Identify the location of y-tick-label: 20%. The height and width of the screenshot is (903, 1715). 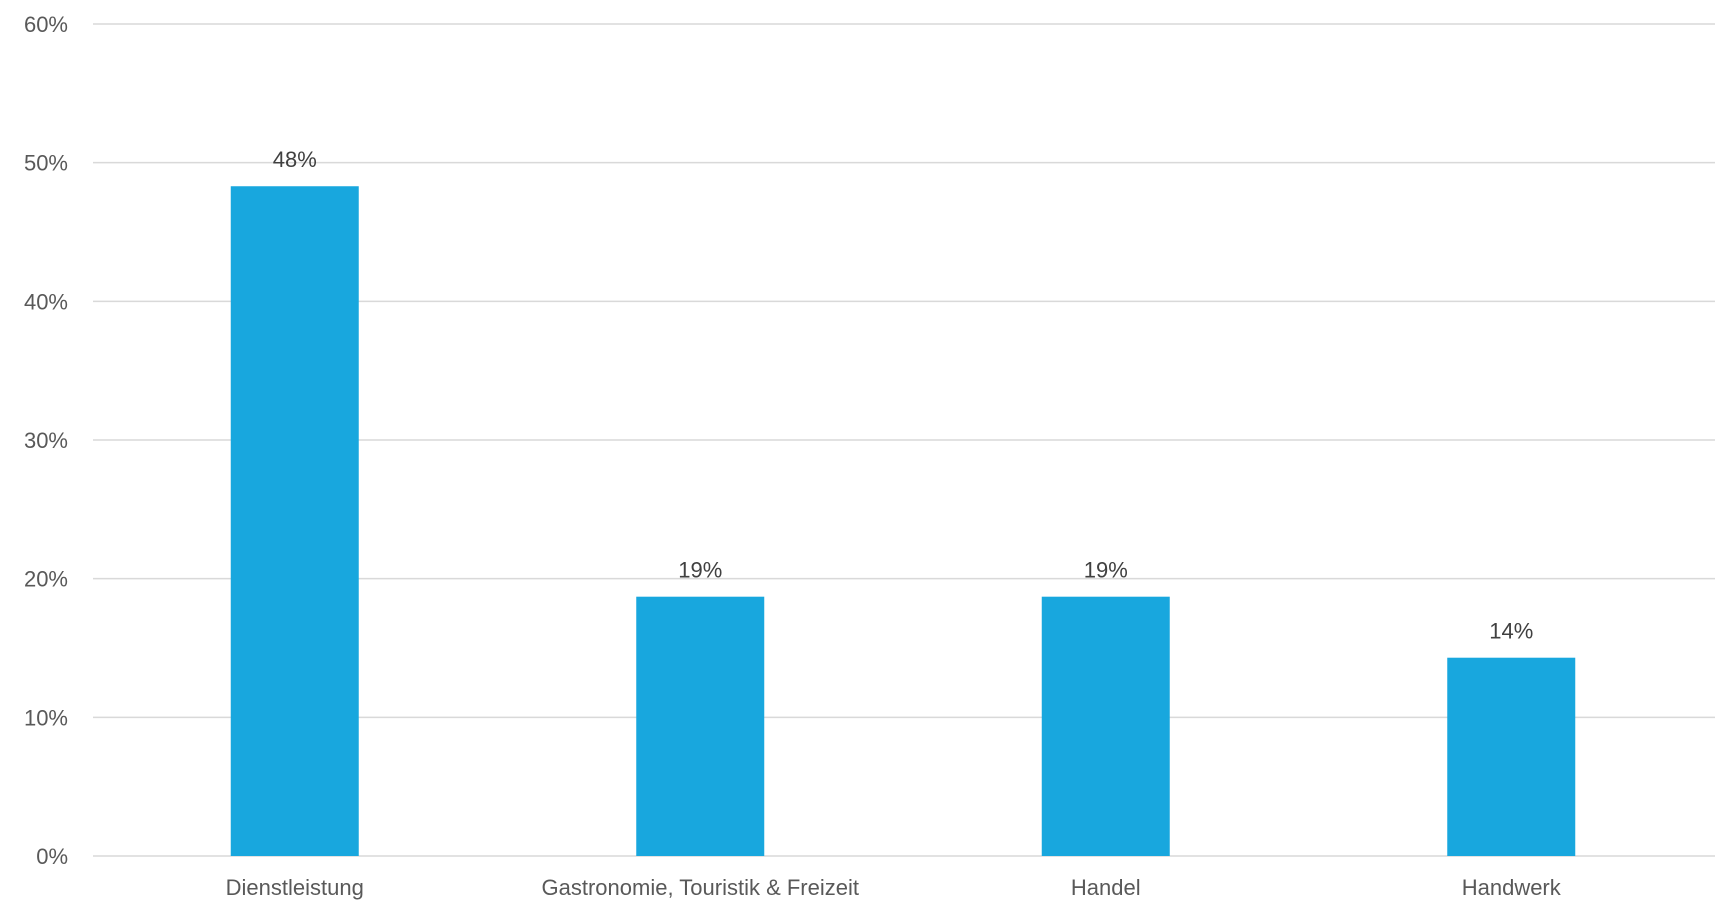
(46, 579).